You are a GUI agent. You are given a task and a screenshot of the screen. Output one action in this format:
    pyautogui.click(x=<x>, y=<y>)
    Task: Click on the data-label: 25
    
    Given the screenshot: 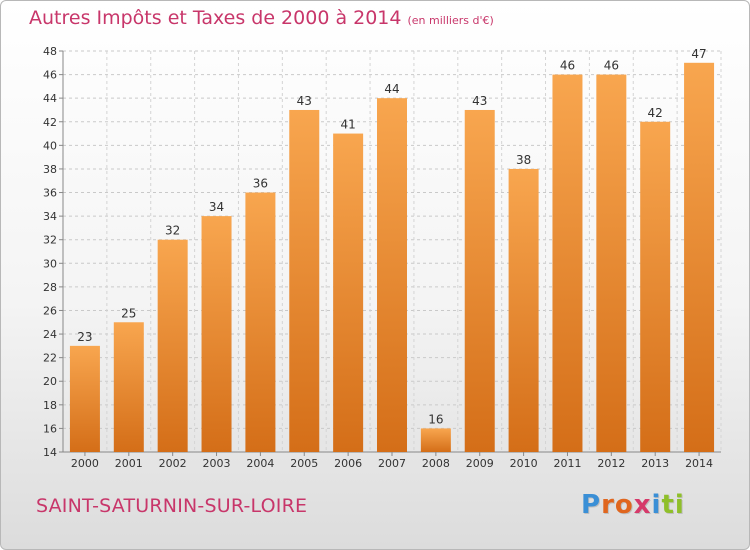 What is the action you would take?
    pyautogui.click(x=128, y=313)
    